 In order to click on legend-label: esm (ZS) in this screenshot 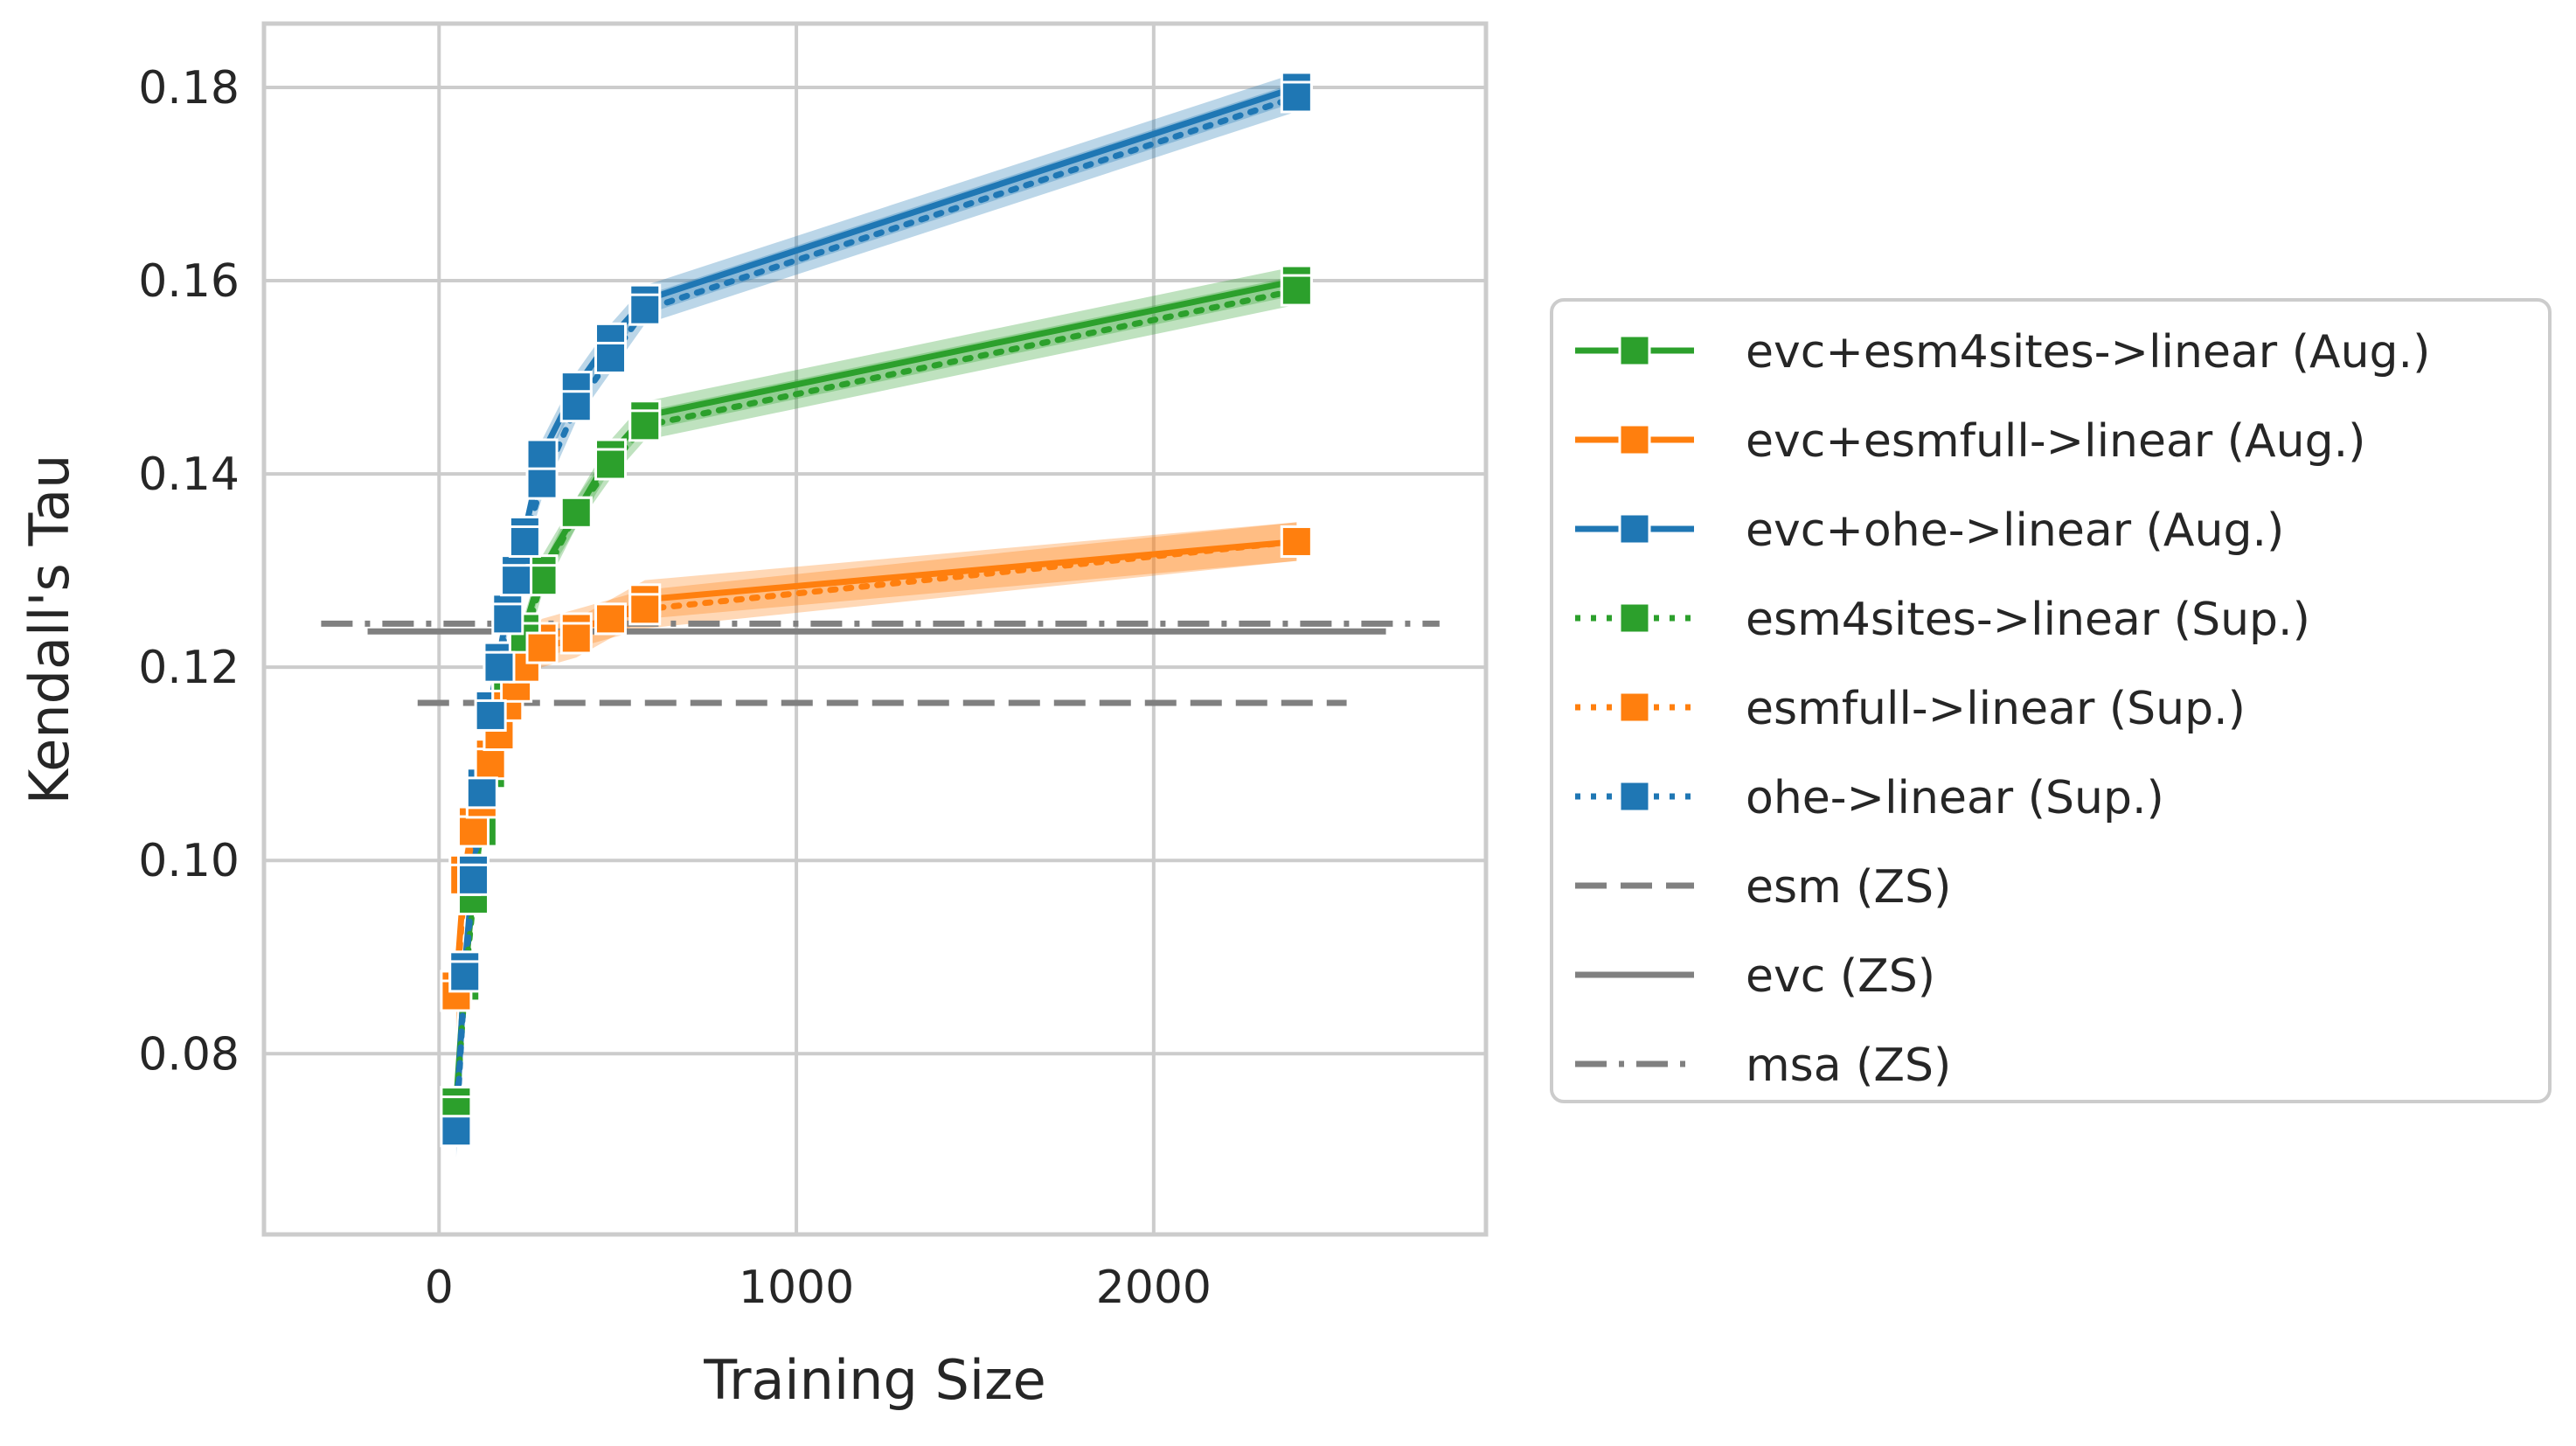, I will do `click(1849, 887)`.